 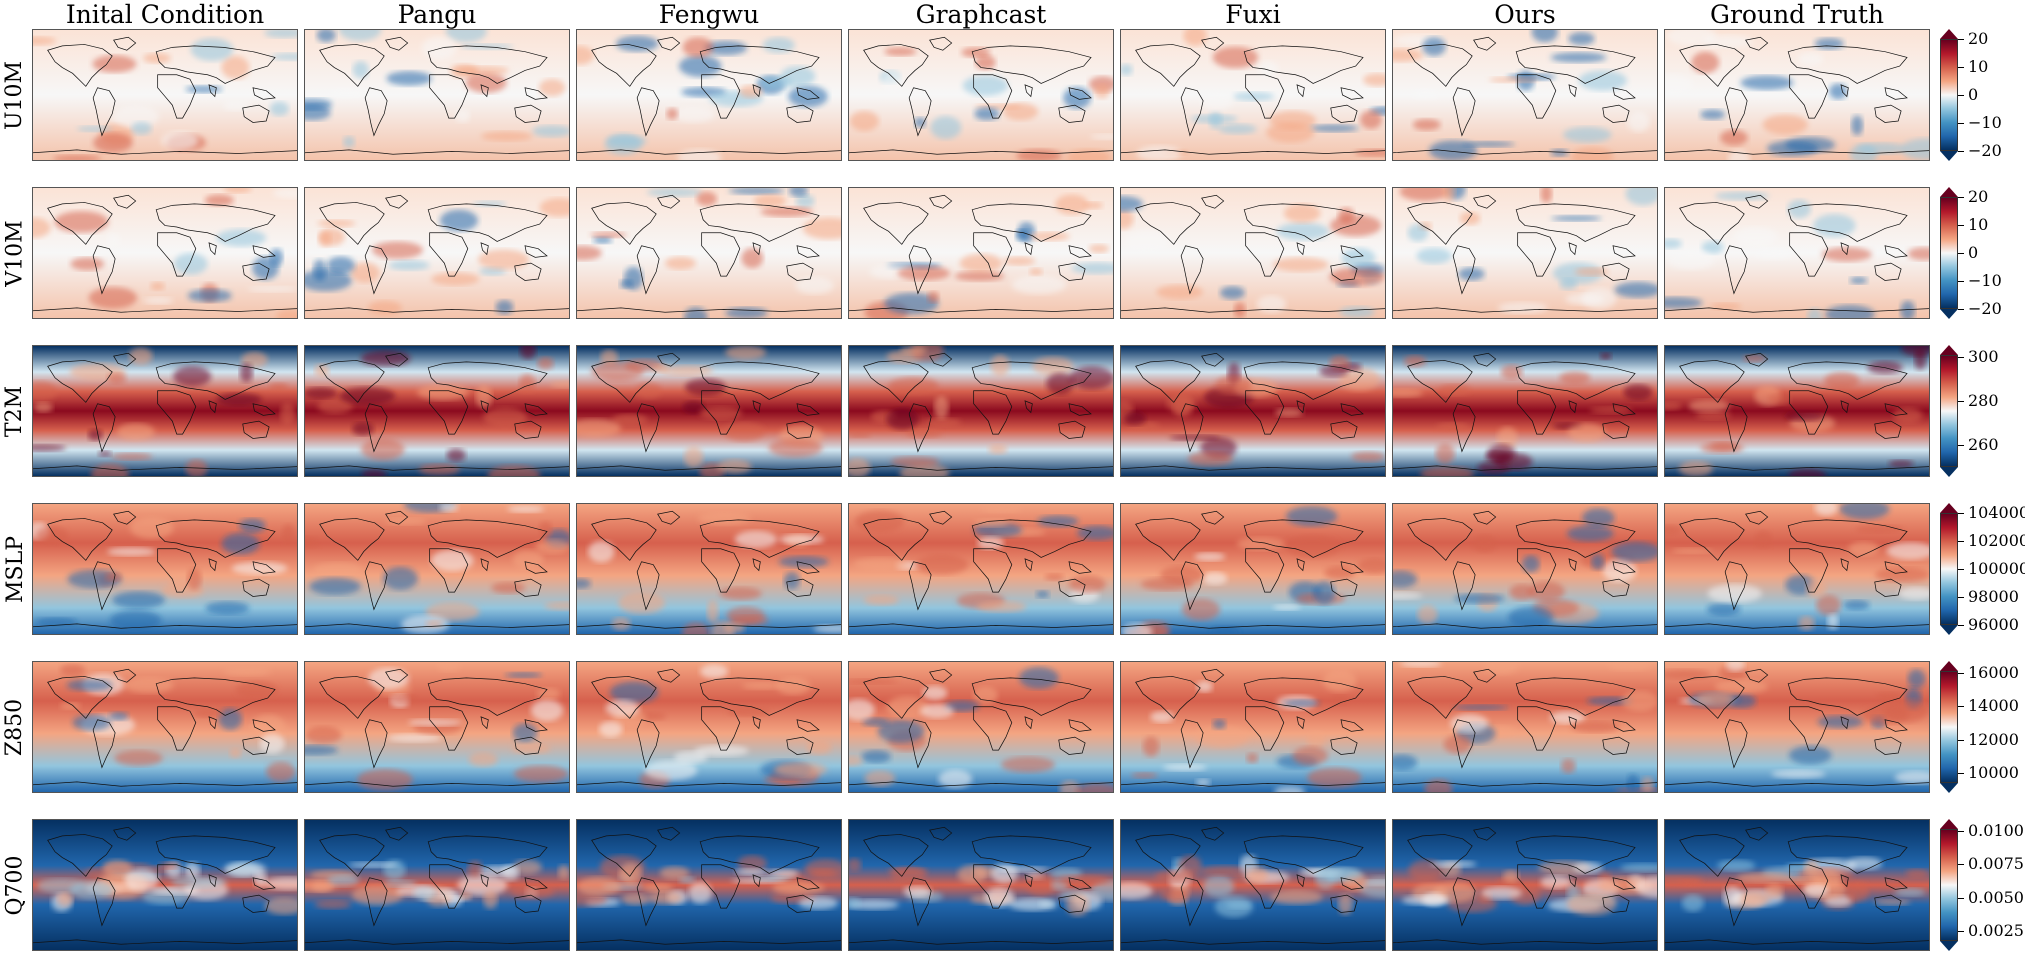 What do you see at coordinates (981, 14) in the screenshot?
I see `column-title: Graphcast` at bounding box center [981, 14].